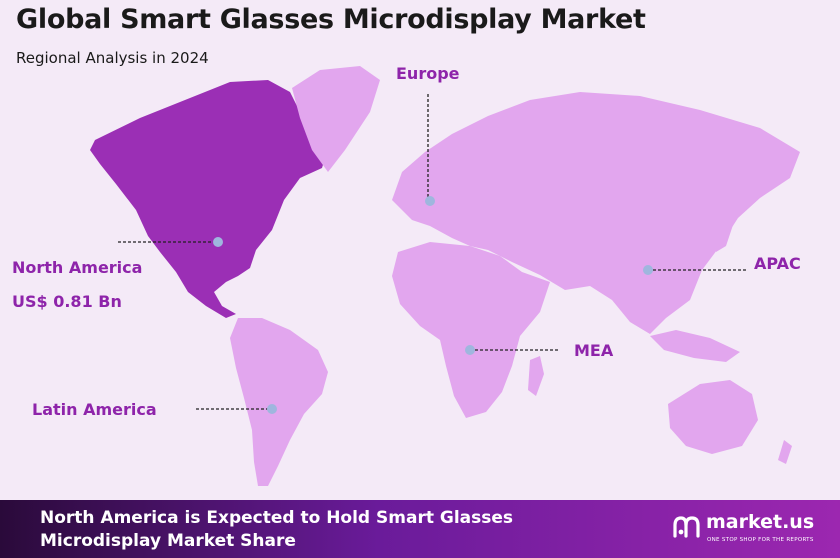  I want to click on marker-latin-america, so click(272, 409).